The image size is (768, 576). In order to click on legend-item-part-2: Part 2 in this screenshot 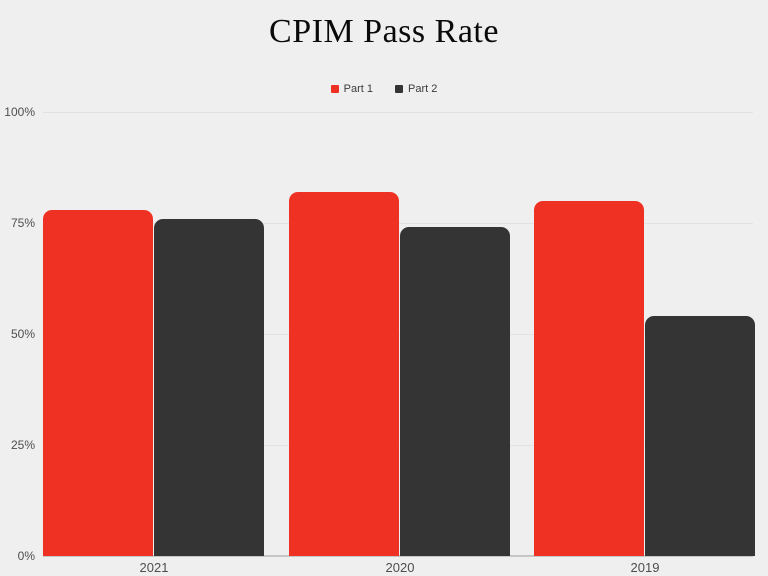, I will do `click(416, 89)`.